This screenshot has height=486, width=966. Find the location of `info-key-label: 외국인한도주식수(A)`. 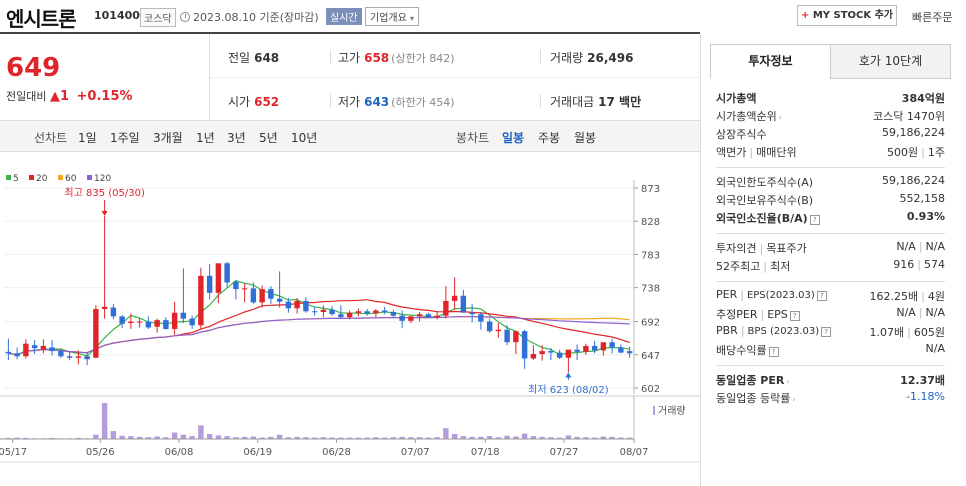

info-key-label: 외국인한도주식수(A) is located at coordinates (765, 182).